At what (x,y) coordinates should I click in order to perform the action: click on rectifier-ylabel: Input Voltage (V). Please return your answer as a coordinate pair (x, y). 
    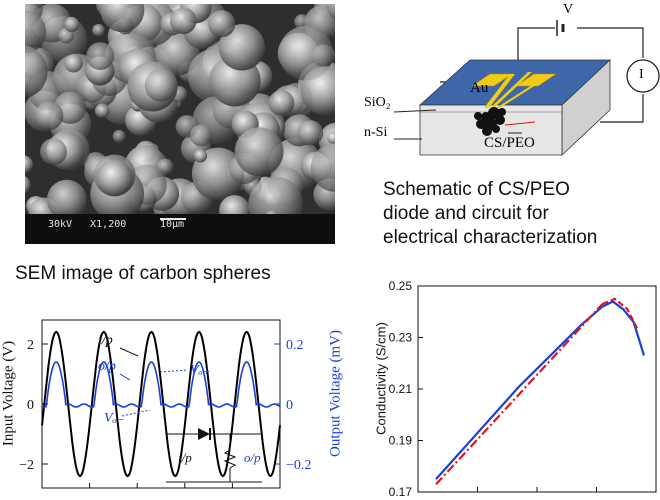
    Looking at the image, I should click on (8, 393).